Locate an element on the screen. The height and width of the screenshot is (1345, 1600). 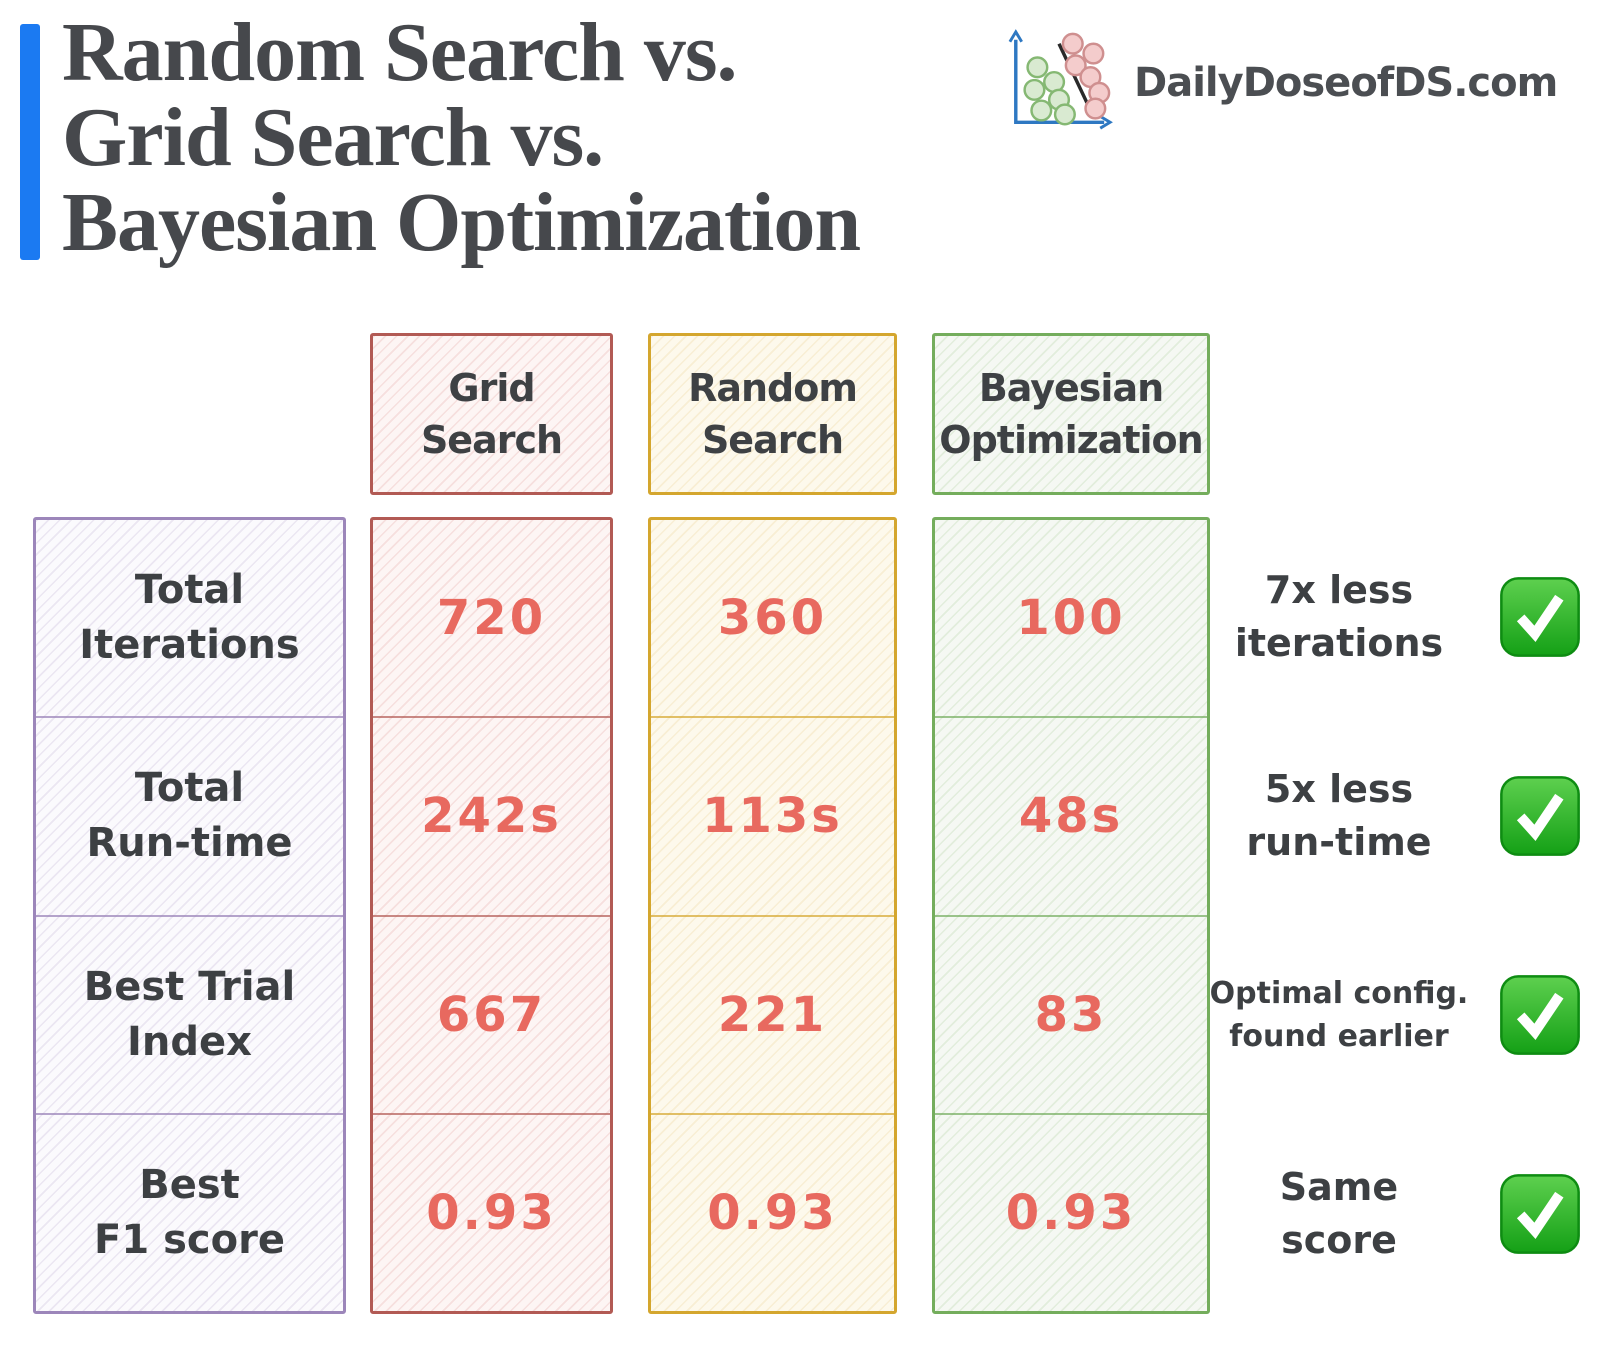
annotation-same-score: Same score is located at coordinates (1390, 1213).